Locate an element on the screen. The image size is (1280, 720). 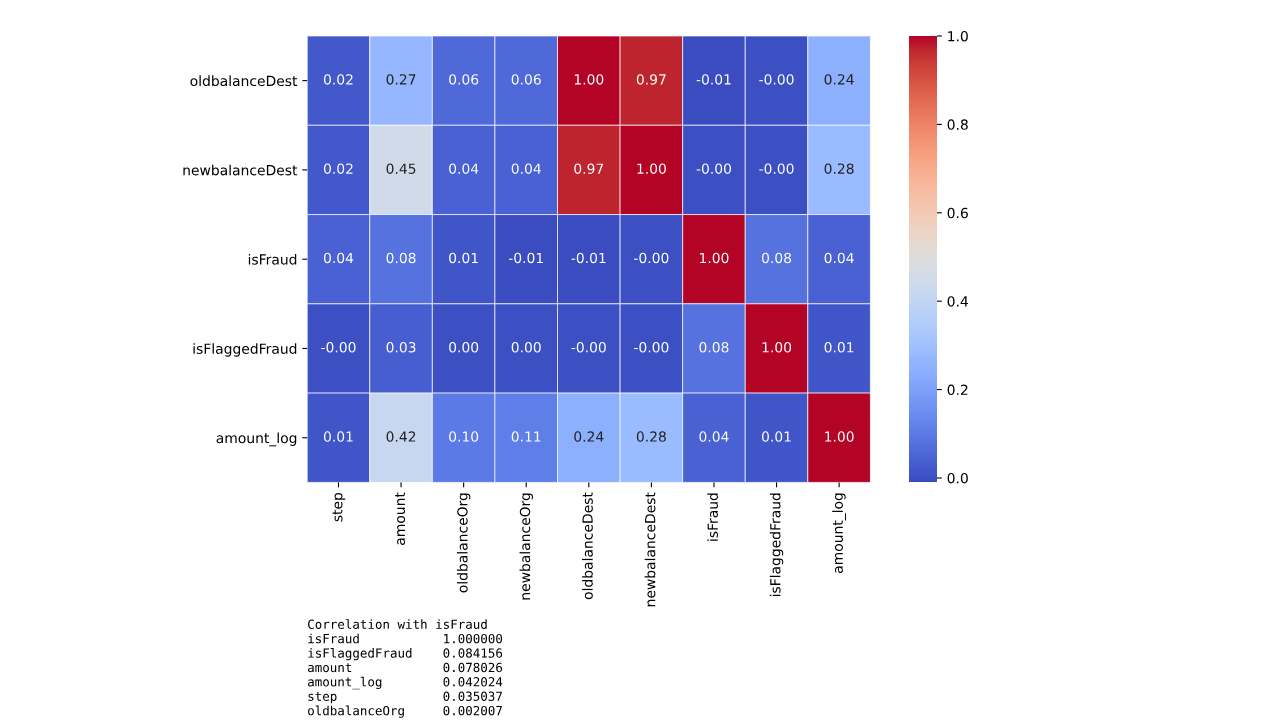
color-bar-label: 0.0 is located at coordinates (957, 478).